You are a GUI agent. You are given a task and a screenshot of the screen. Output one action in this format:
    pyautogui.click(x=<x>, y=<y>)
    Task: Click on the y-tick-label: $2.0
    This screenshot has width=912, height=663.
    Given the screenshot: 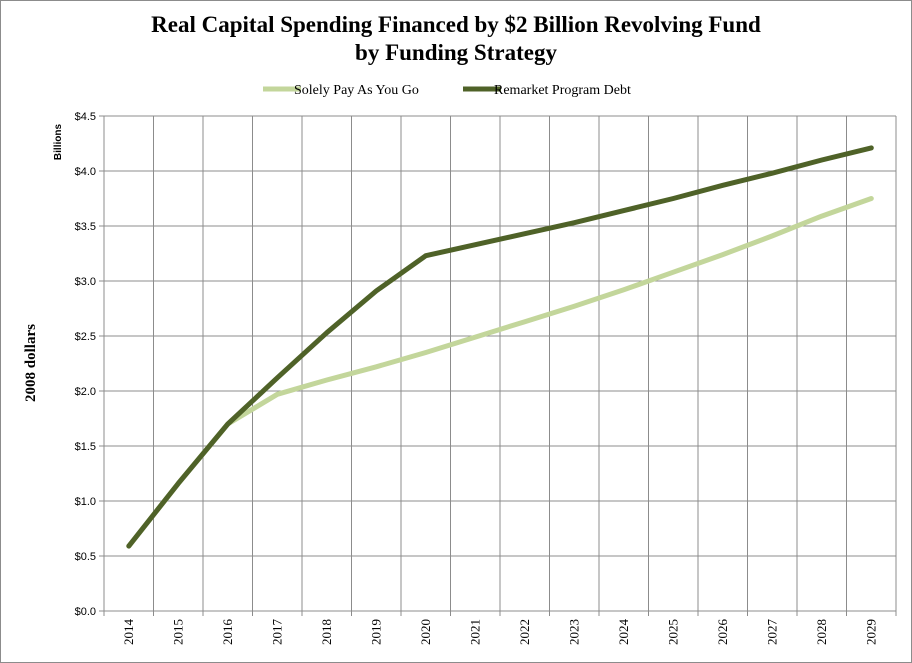 What is the action you would take?
    pyautogui.click(x=85, y=392)
    